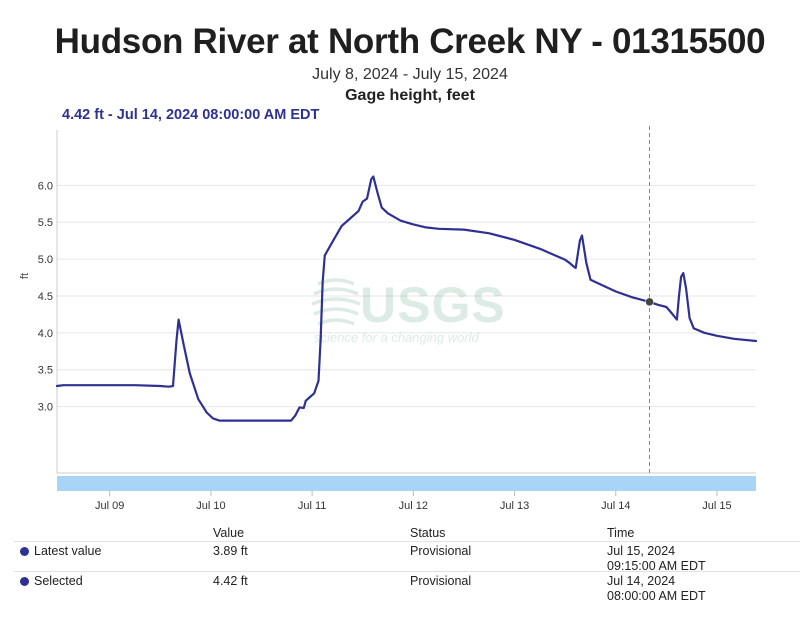  I want to click on usgs-logo-icon, so click(336, 302).